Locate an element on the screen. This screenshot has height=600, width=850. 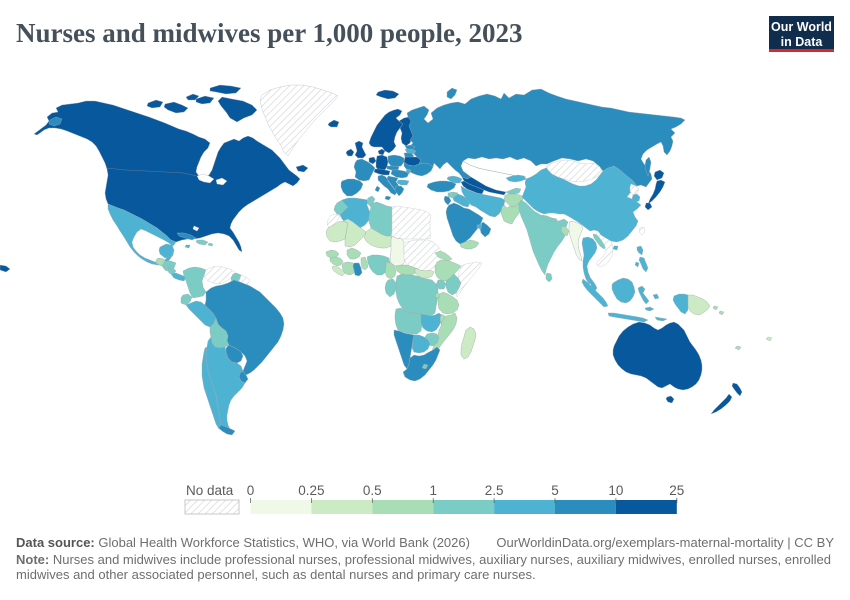
svg-text: 25 is located at coordinates (676, 490).